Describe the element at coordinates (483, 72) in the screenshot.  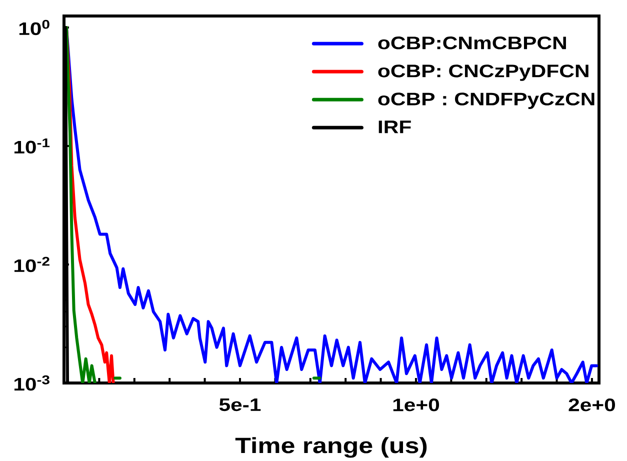
I see `legend-label: oCBP: CNCzPyDFCN` at that location.